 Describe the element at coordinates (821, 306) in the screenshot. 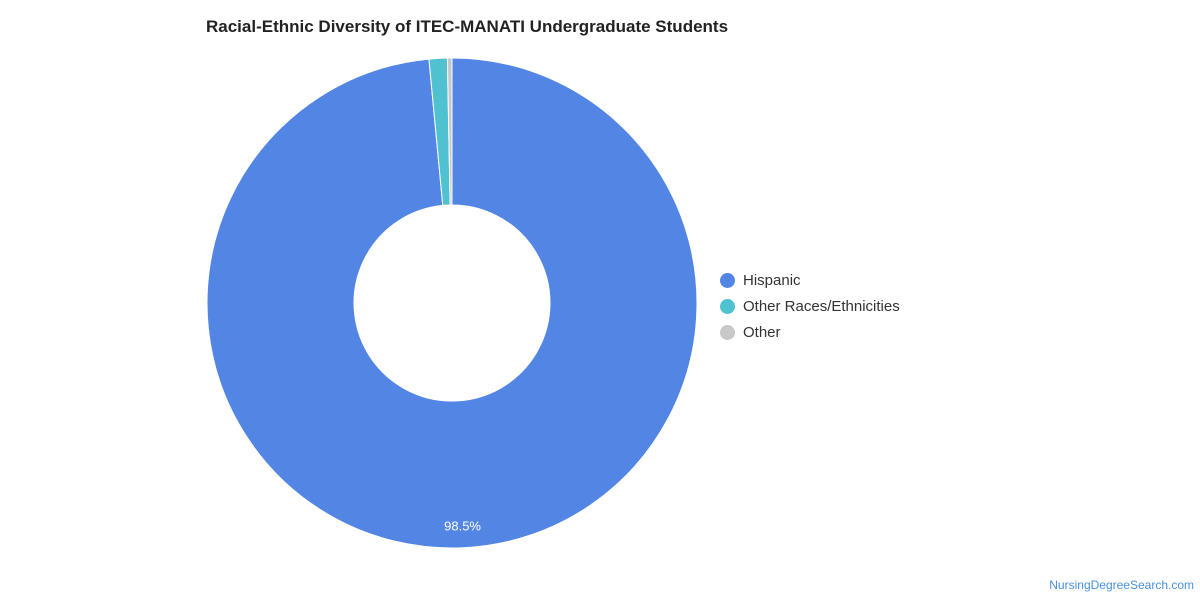

I see `legend-label-other-races: Other Races/Ethnicities` at that location.